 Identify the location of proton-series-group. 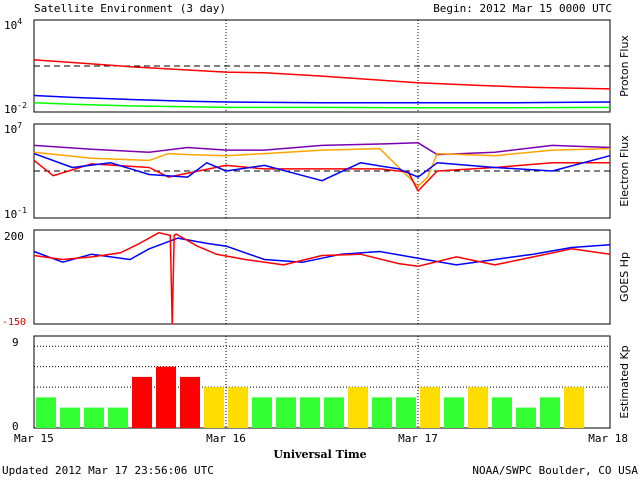
(322, 84).